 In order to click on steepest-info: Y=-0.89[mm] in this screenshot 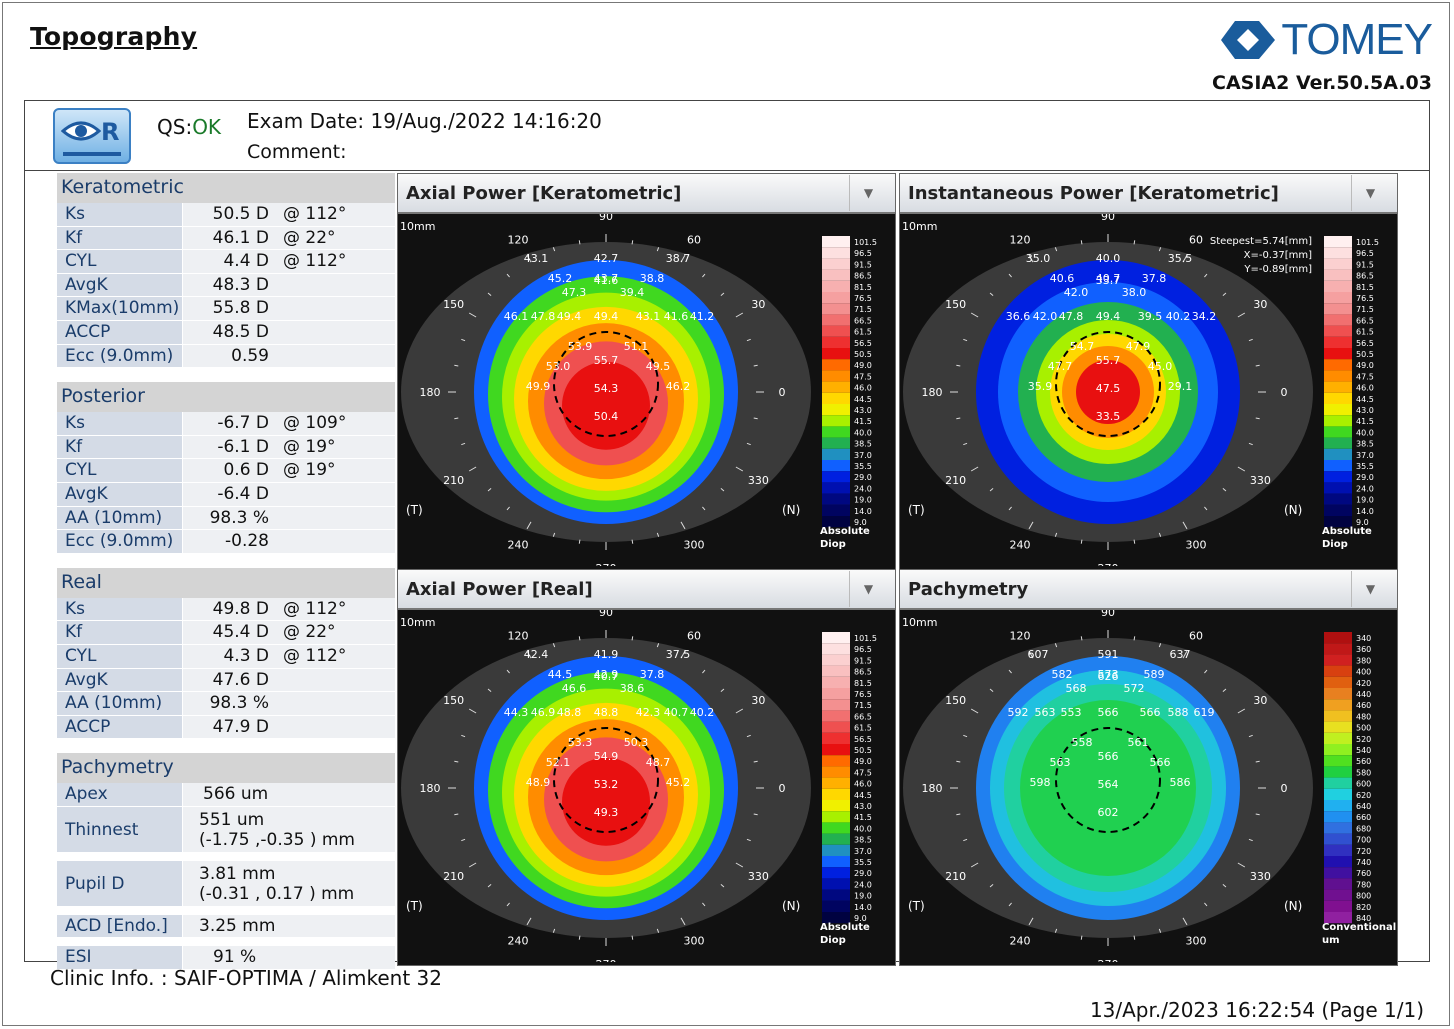, I will do `click(1277, 269)`.